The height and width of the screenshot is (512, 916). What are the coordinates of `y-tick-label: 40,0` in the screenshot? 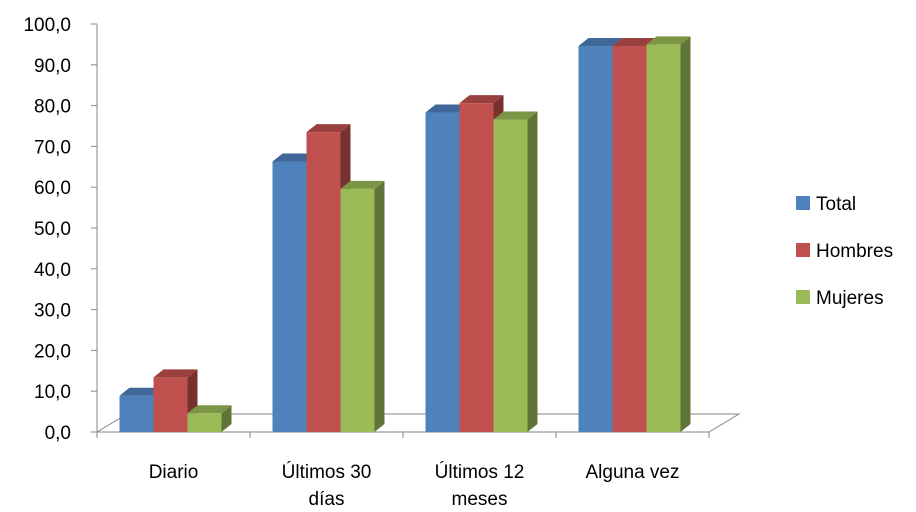 It's located at (52, 270).